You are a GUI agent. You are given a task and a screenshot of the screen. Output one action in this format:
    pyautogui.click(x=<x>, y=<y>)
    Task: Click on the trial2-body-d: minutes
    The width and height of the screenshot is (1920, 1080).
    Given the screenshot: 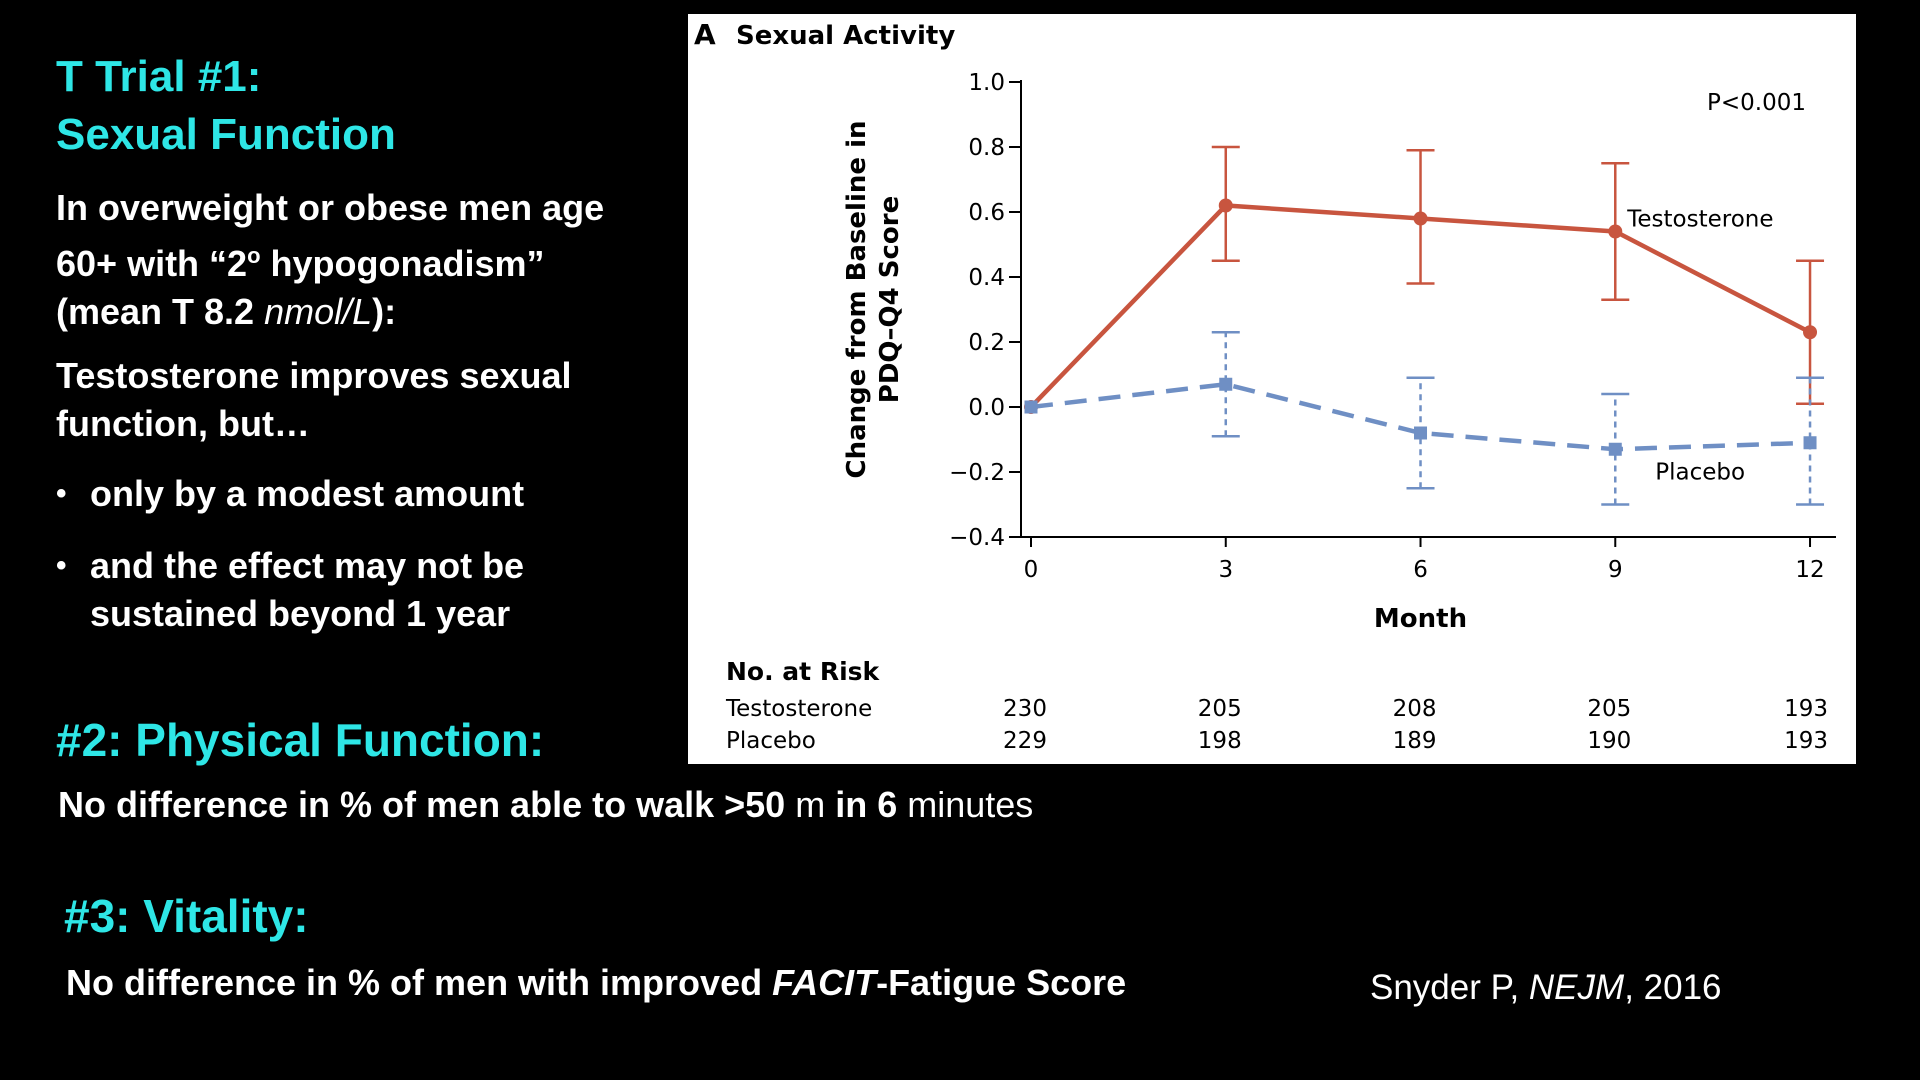 What is the action you would take?
    pyautogui.click(x=965, y=804)
    